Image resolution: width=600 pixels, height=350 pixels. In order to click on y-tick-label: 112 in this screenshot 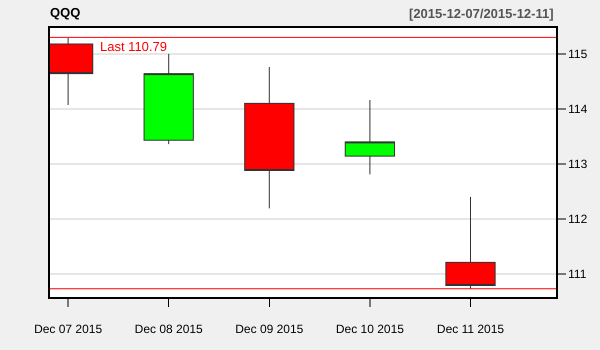, I will do `click(578, 219)`.